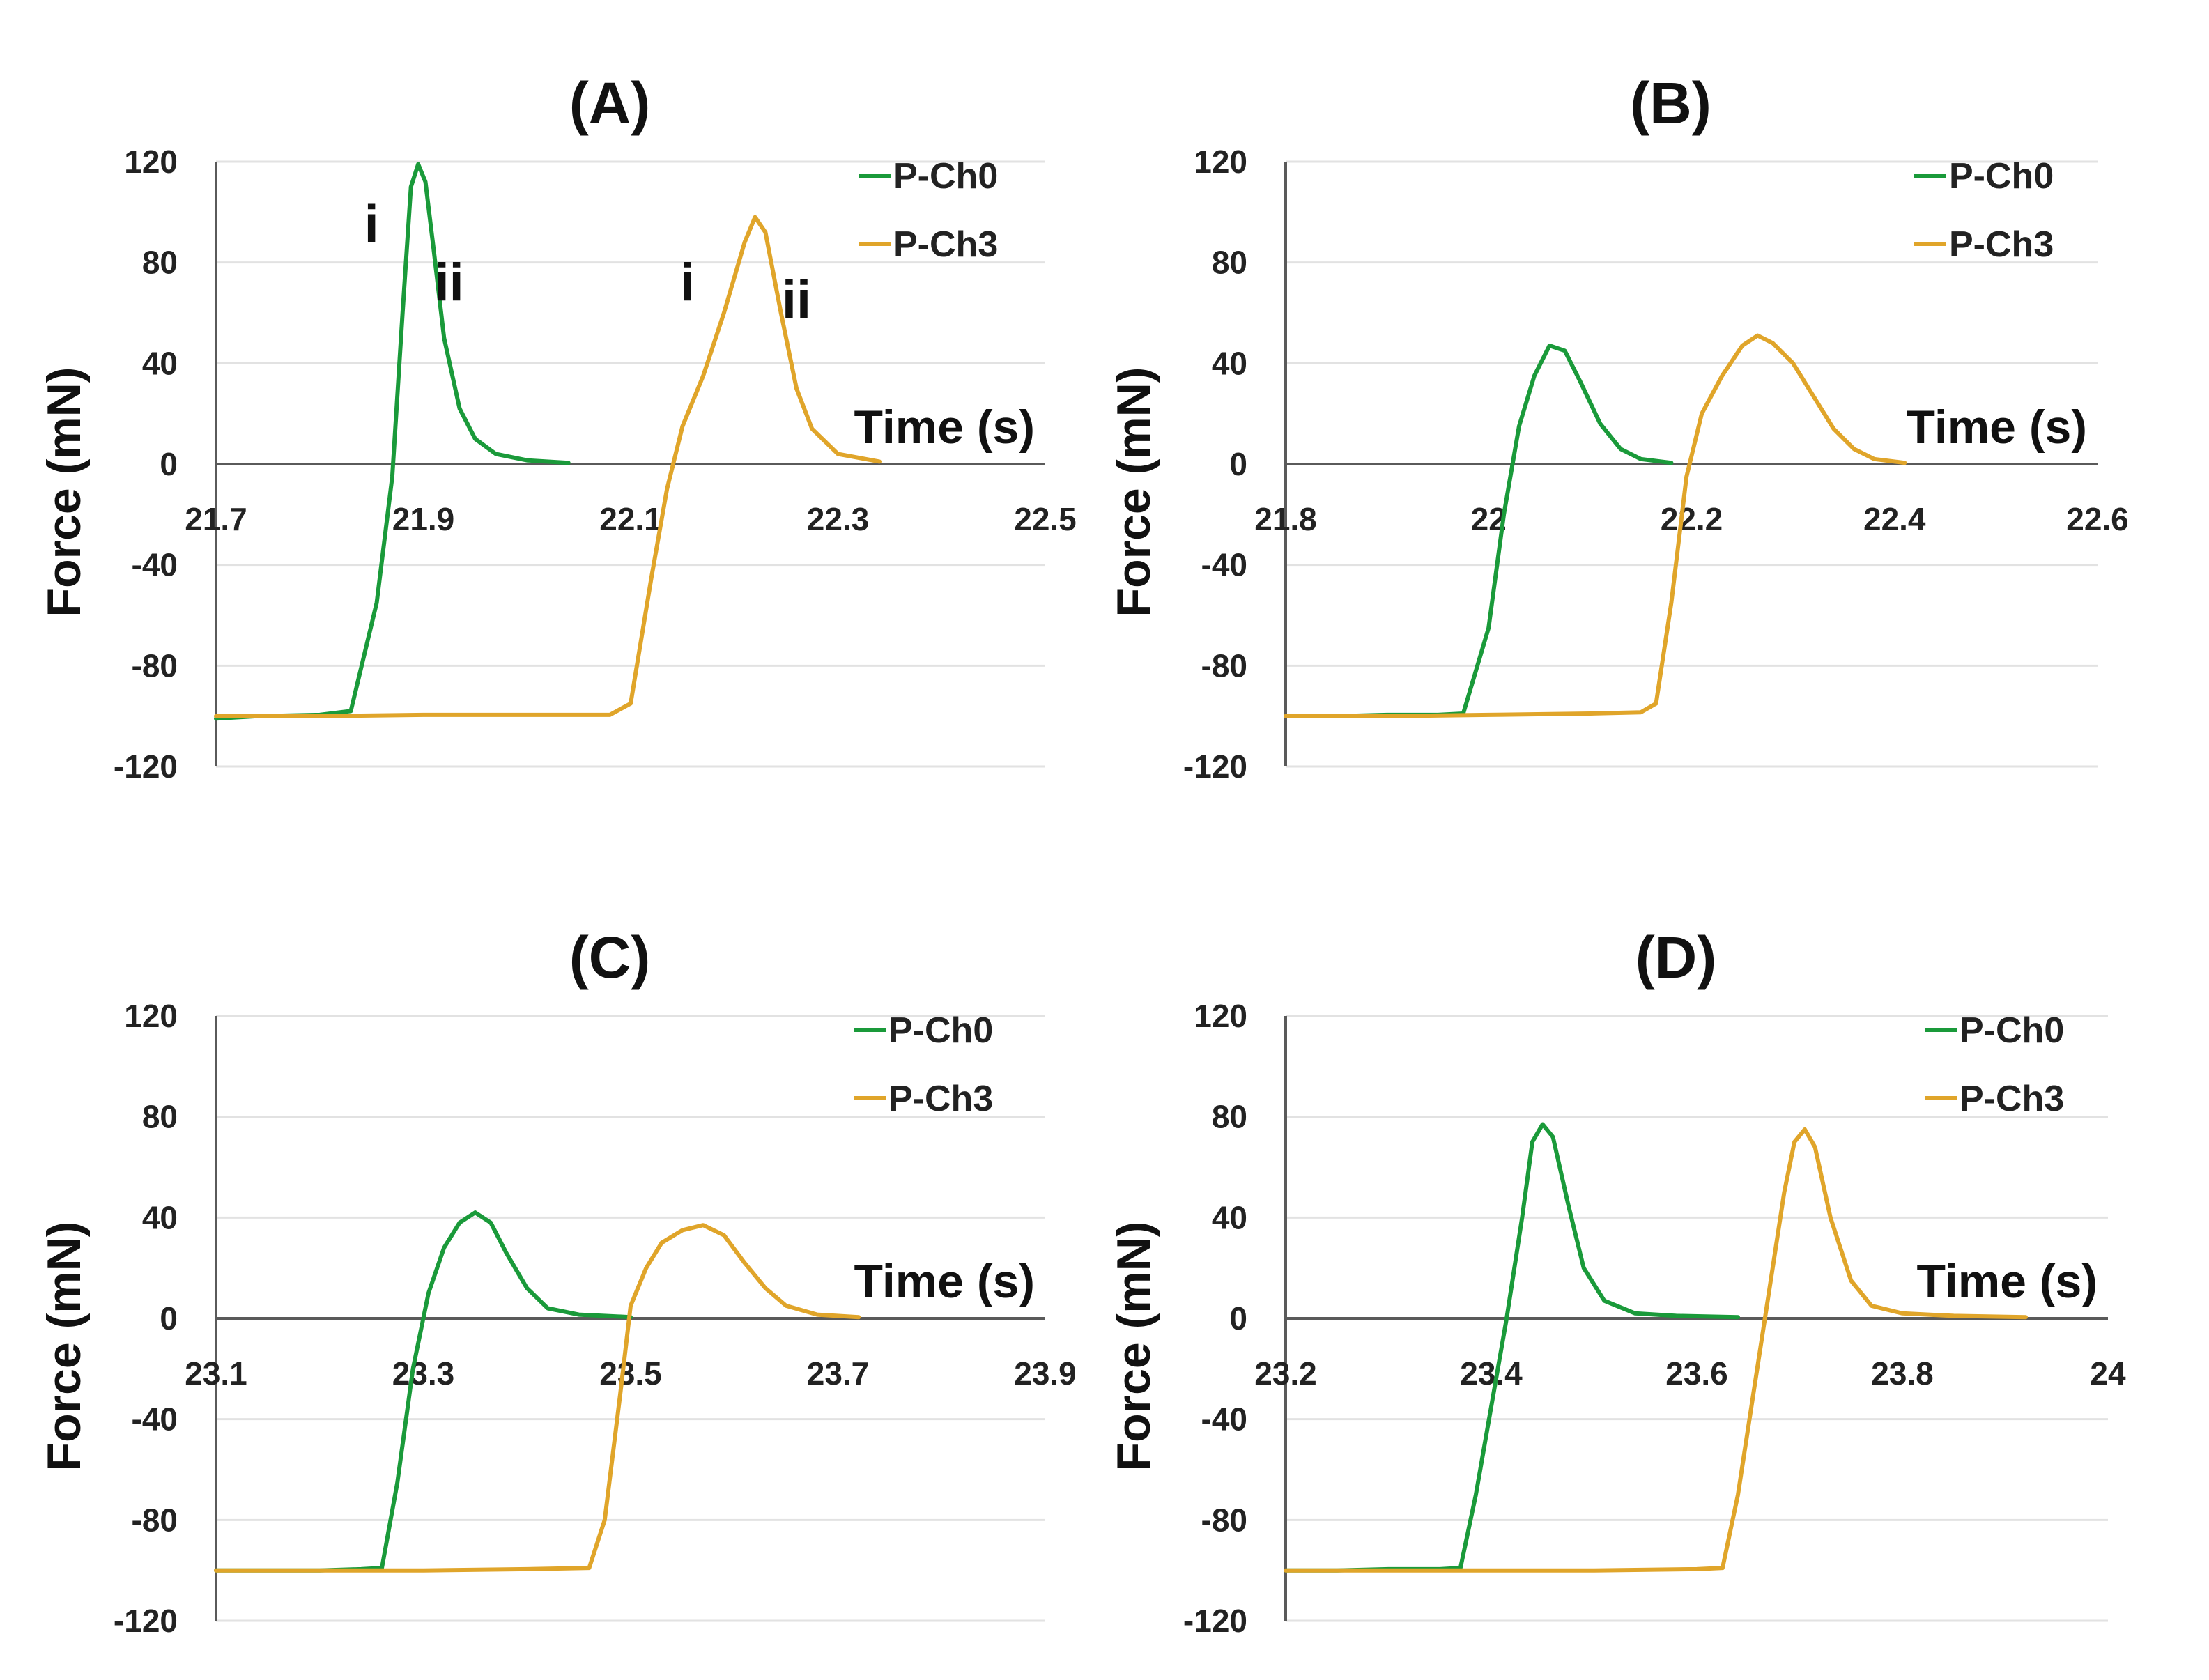 The image size is (2209, 1680). What do you see at coordinates (1285, 1373) in the screenshot?
I see `x-tick-label: 23.2` at bounding box center [1285, 1373].